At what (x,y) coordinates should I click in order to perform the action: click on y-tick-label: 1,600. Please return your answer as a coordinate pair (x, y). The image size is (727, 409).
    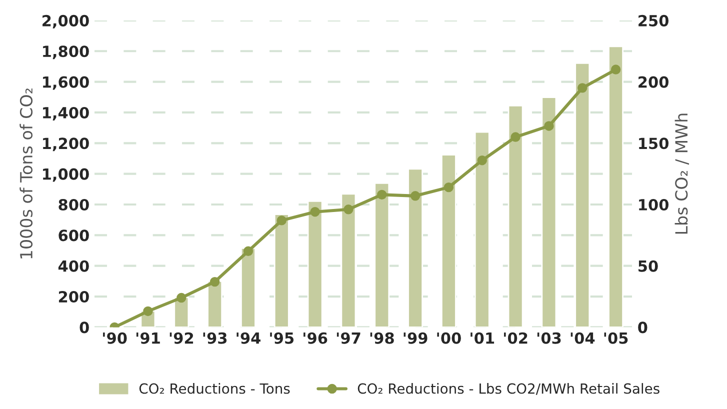
    Looking at the image, I should click on (66, 83).